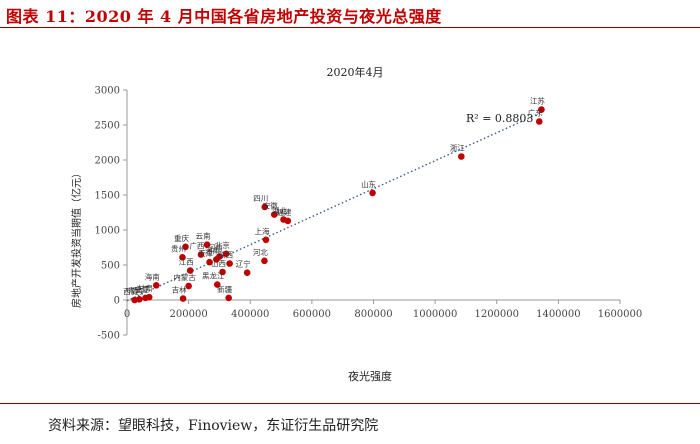  Describe the element at coordinates (435, 314) in the screenshot. I see `x-tick-label: 1000000` at that location.